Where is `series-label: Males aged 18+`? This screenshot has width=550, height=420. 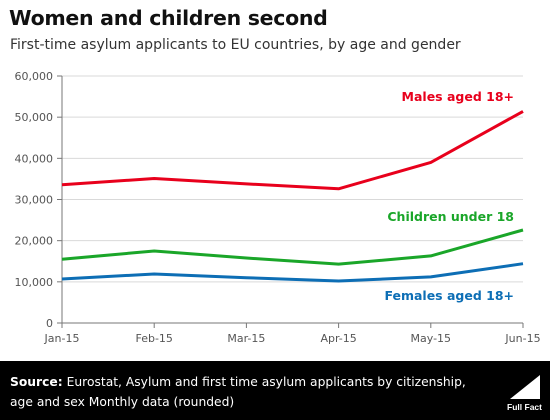 series-label: Males aged 18+ is located at coordinates (458, 96).